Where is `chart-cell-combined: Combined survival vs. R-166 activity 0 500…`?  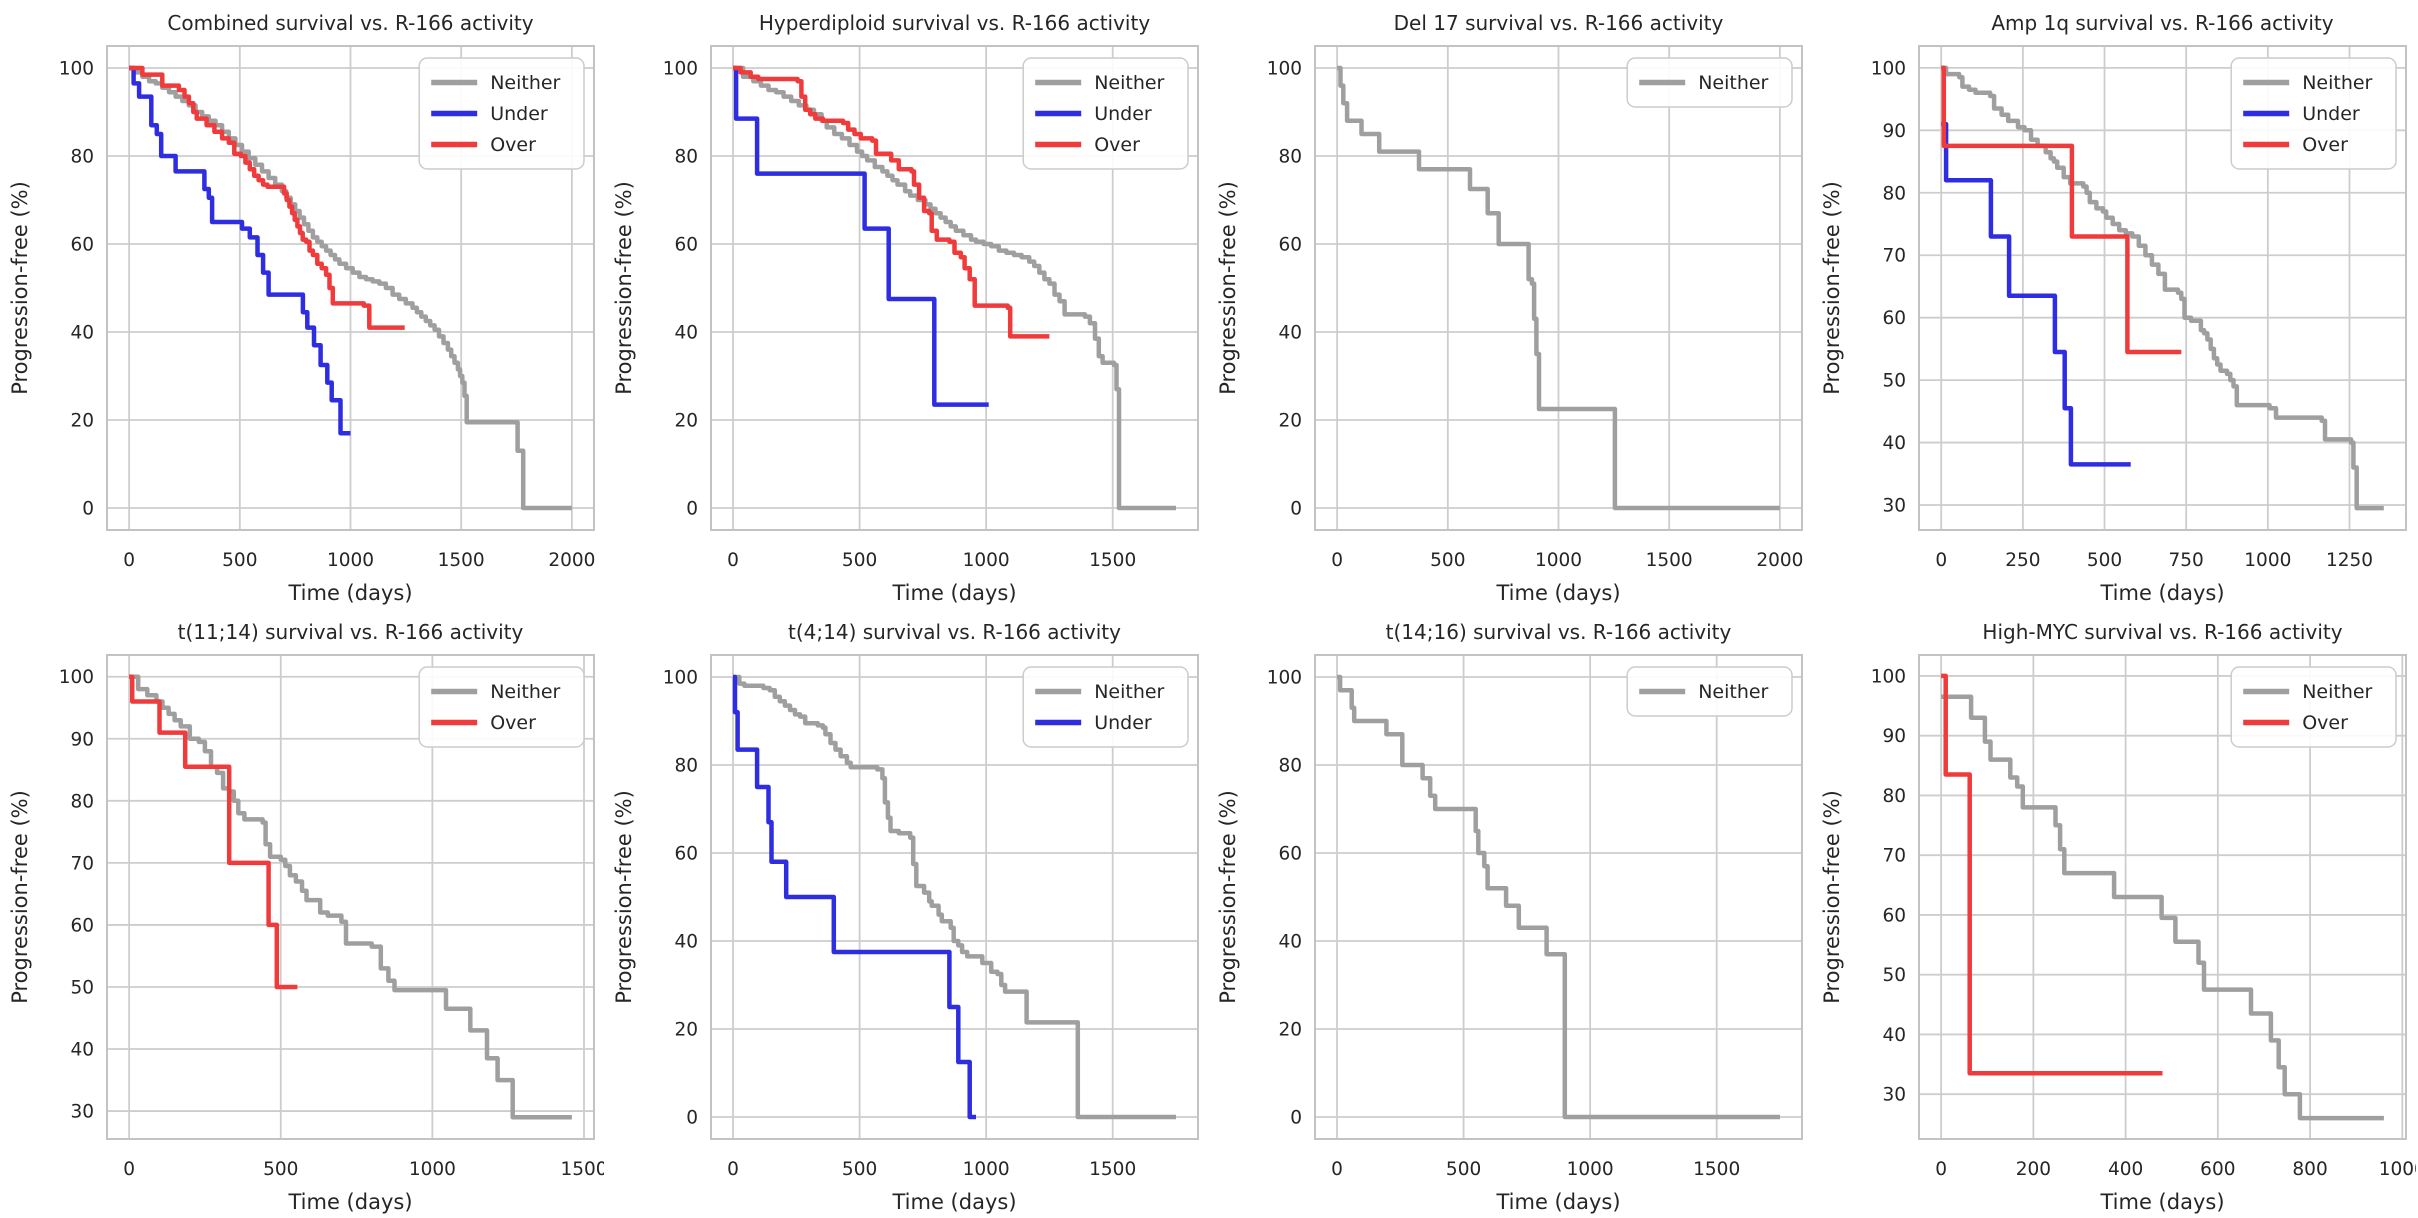
chart-cell-combined: Combined survival vs. R-166 activity 0 500… is located at coordinates (302, 304).